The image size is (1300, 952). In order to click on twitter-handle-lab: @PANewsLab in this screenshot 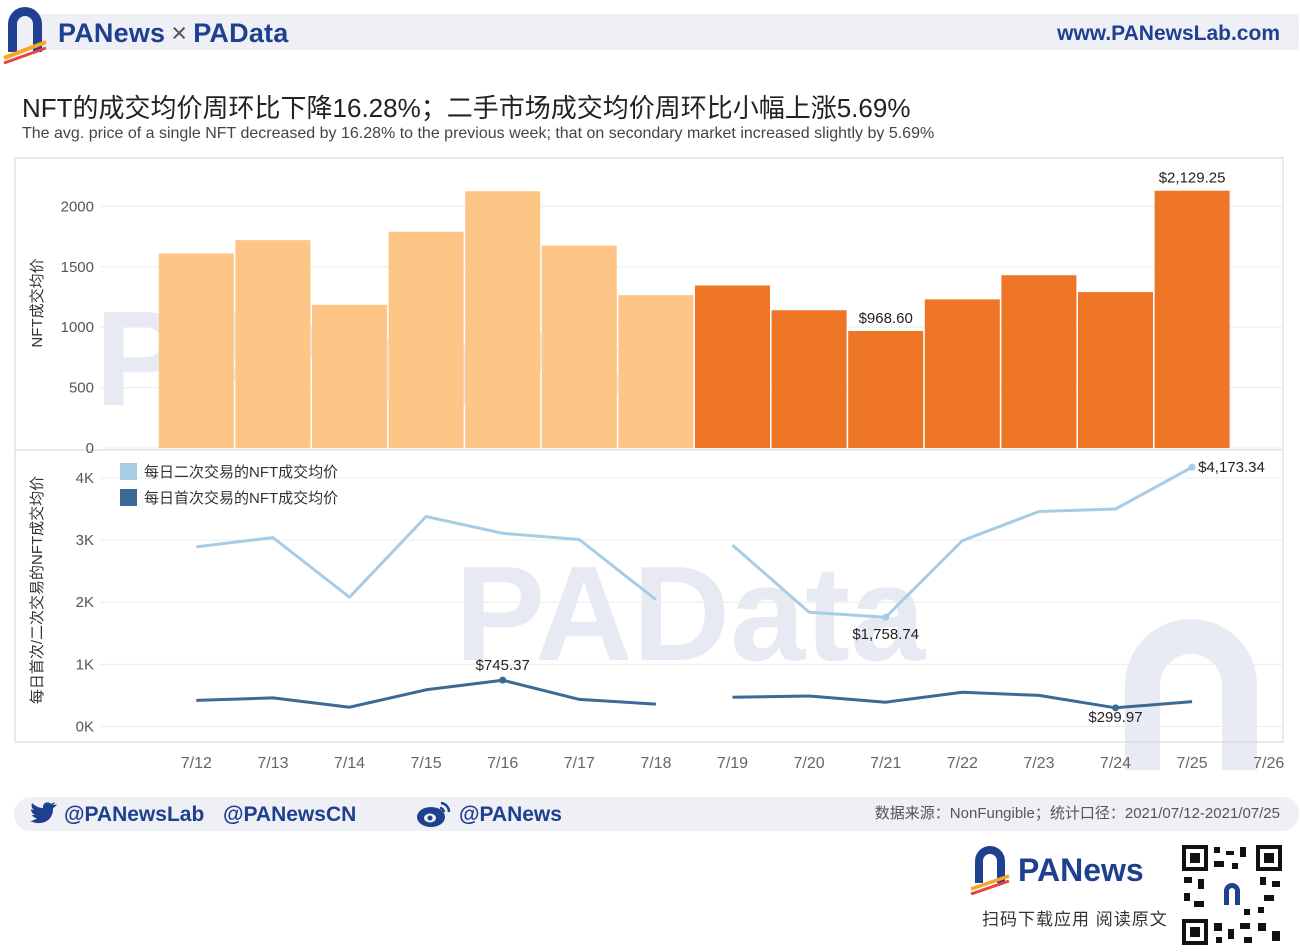, I will do `click(134, 814)`.